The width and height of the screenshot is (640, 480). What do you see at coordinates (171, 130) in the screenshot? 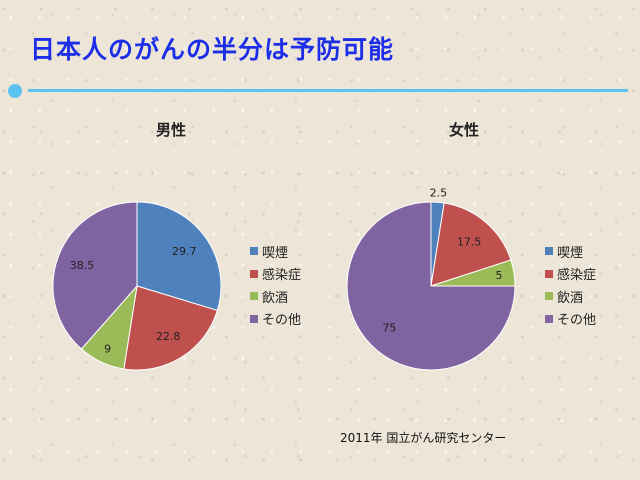
I see `male-chart-title: 男性` at bounding box center [171, 130].